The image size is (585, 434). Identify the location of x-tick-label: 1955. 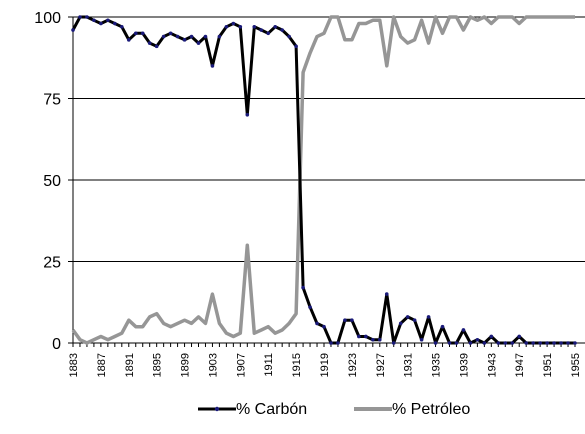
(576, 365).